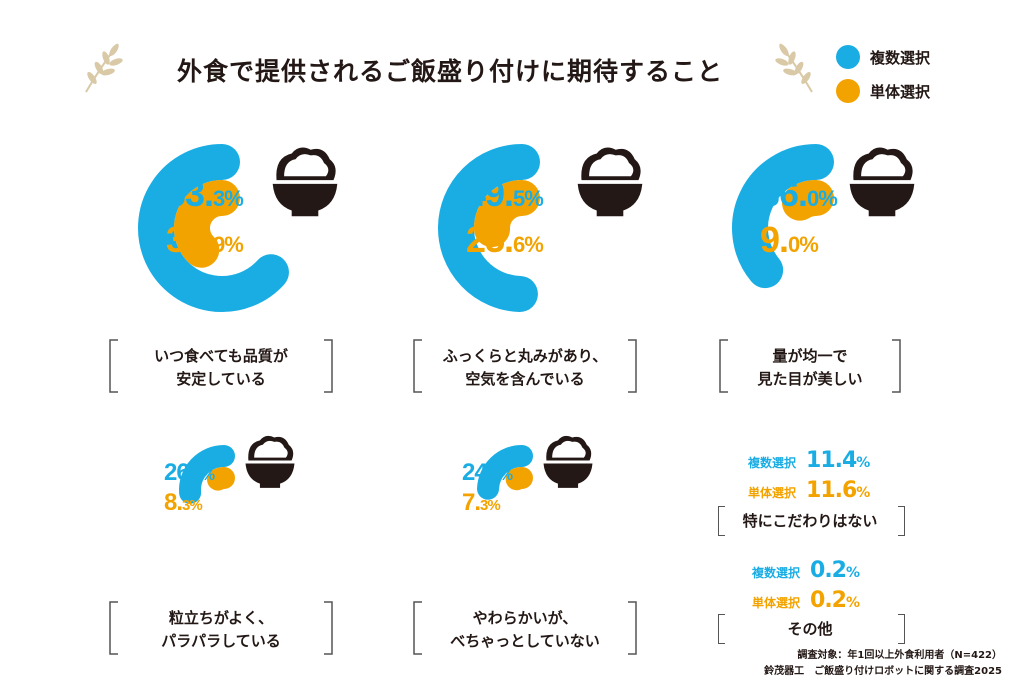 This screenshot has width=1024, height=683. I want to click on other-1-multiple-label: 複数選択, so click(772, 463).